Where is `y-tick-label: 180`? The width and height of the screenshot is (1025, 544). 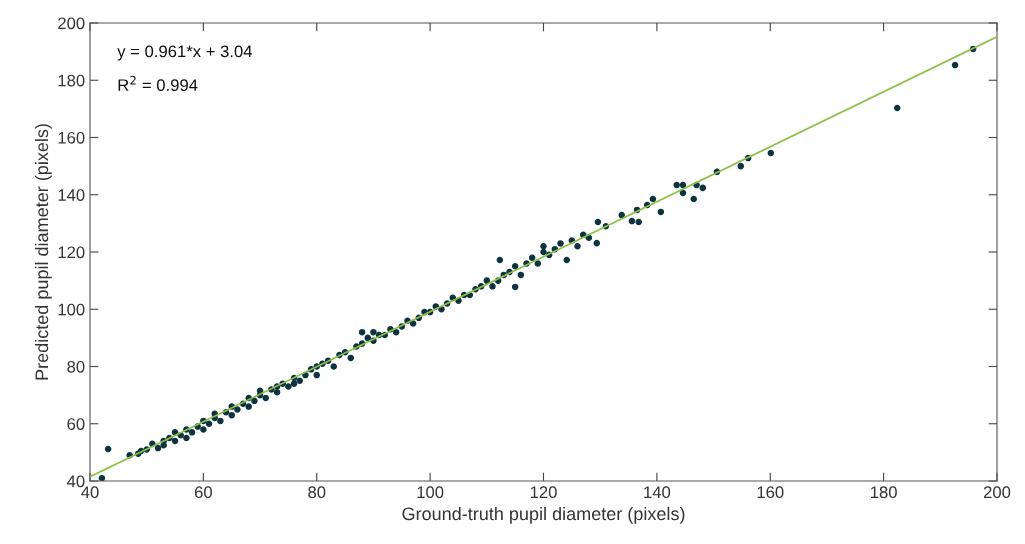 y-tick-label: 180 is located at coordinates (71, 80).